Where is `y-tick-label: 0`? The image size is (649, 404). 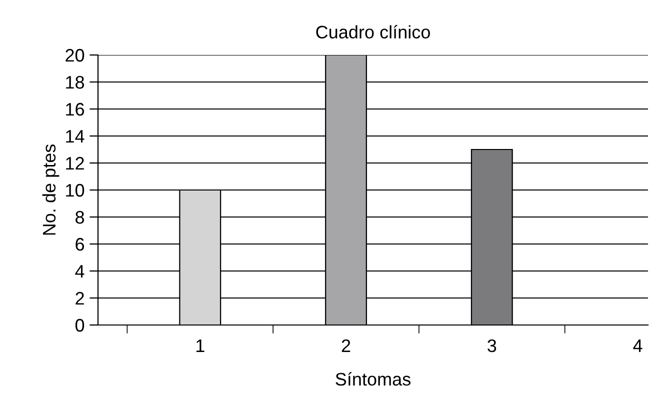
y-tick-label: 0 is located at coordinates (79, 325).